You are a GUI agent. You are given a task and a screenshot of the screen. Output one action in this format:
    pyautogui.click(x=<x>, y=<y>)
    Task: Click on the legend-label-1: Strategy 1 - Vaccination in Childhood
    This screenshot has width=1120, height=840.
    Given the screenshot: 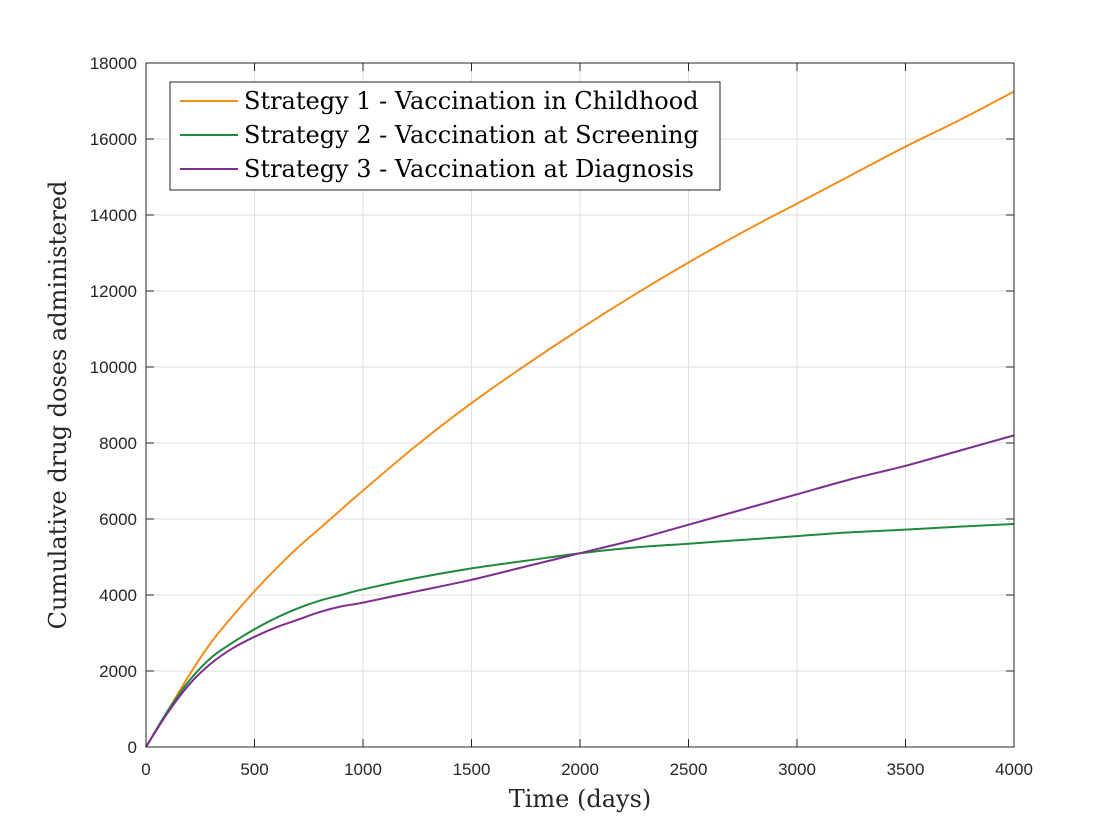 What is the action you would take?
    pyautogui.click(x=471, y=101)
    